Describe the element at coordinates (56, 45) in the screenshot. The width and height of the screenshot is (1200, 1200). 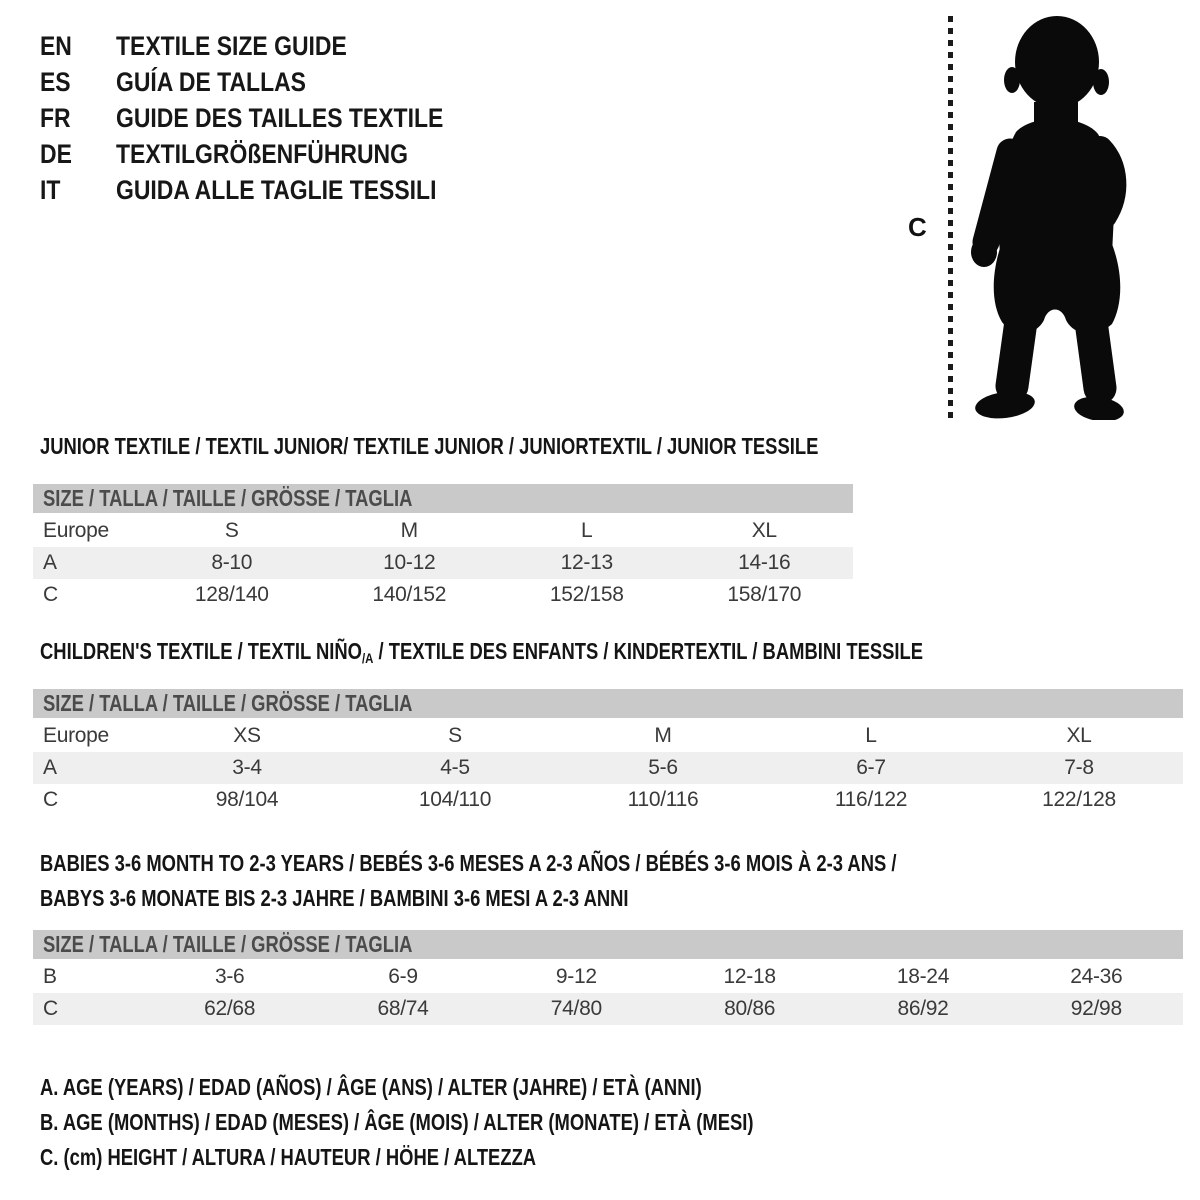
I see `language-code: EN` at that location.